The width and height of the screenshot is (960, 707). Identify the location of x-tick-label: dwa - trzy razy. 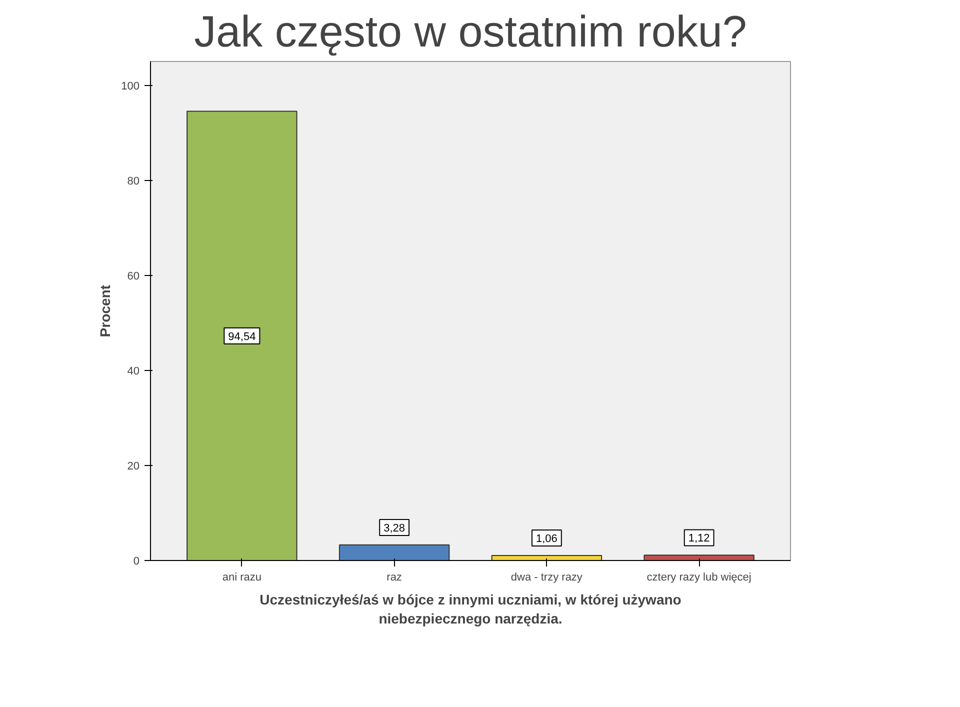
(546, 578).